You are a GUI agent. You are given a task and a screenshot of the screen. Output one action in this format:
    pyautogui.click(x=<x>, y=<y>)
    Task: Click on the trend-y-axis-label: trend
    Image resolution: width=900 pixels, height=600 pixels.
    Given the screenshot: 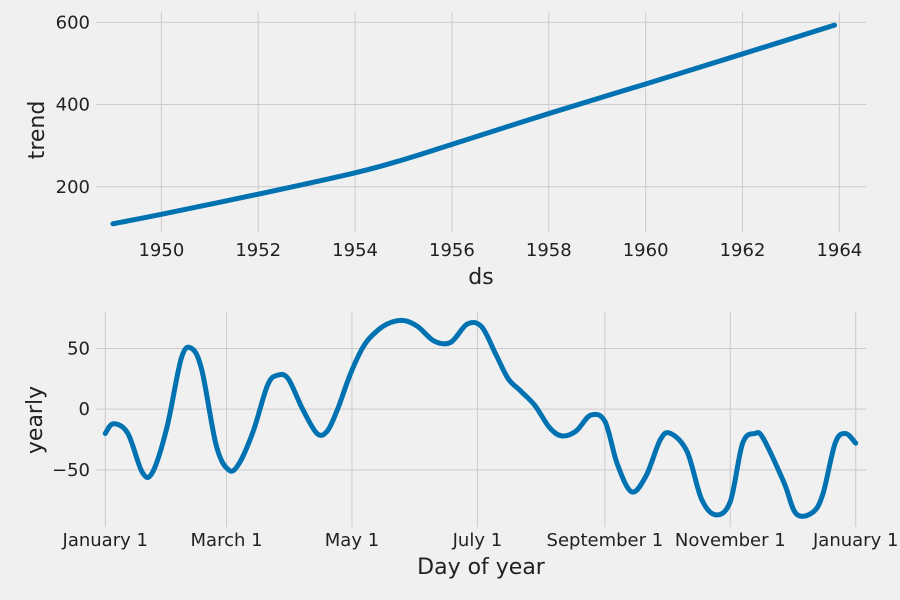 What is the action you would take?
    pyautogui.click(x=37, y=130)
    